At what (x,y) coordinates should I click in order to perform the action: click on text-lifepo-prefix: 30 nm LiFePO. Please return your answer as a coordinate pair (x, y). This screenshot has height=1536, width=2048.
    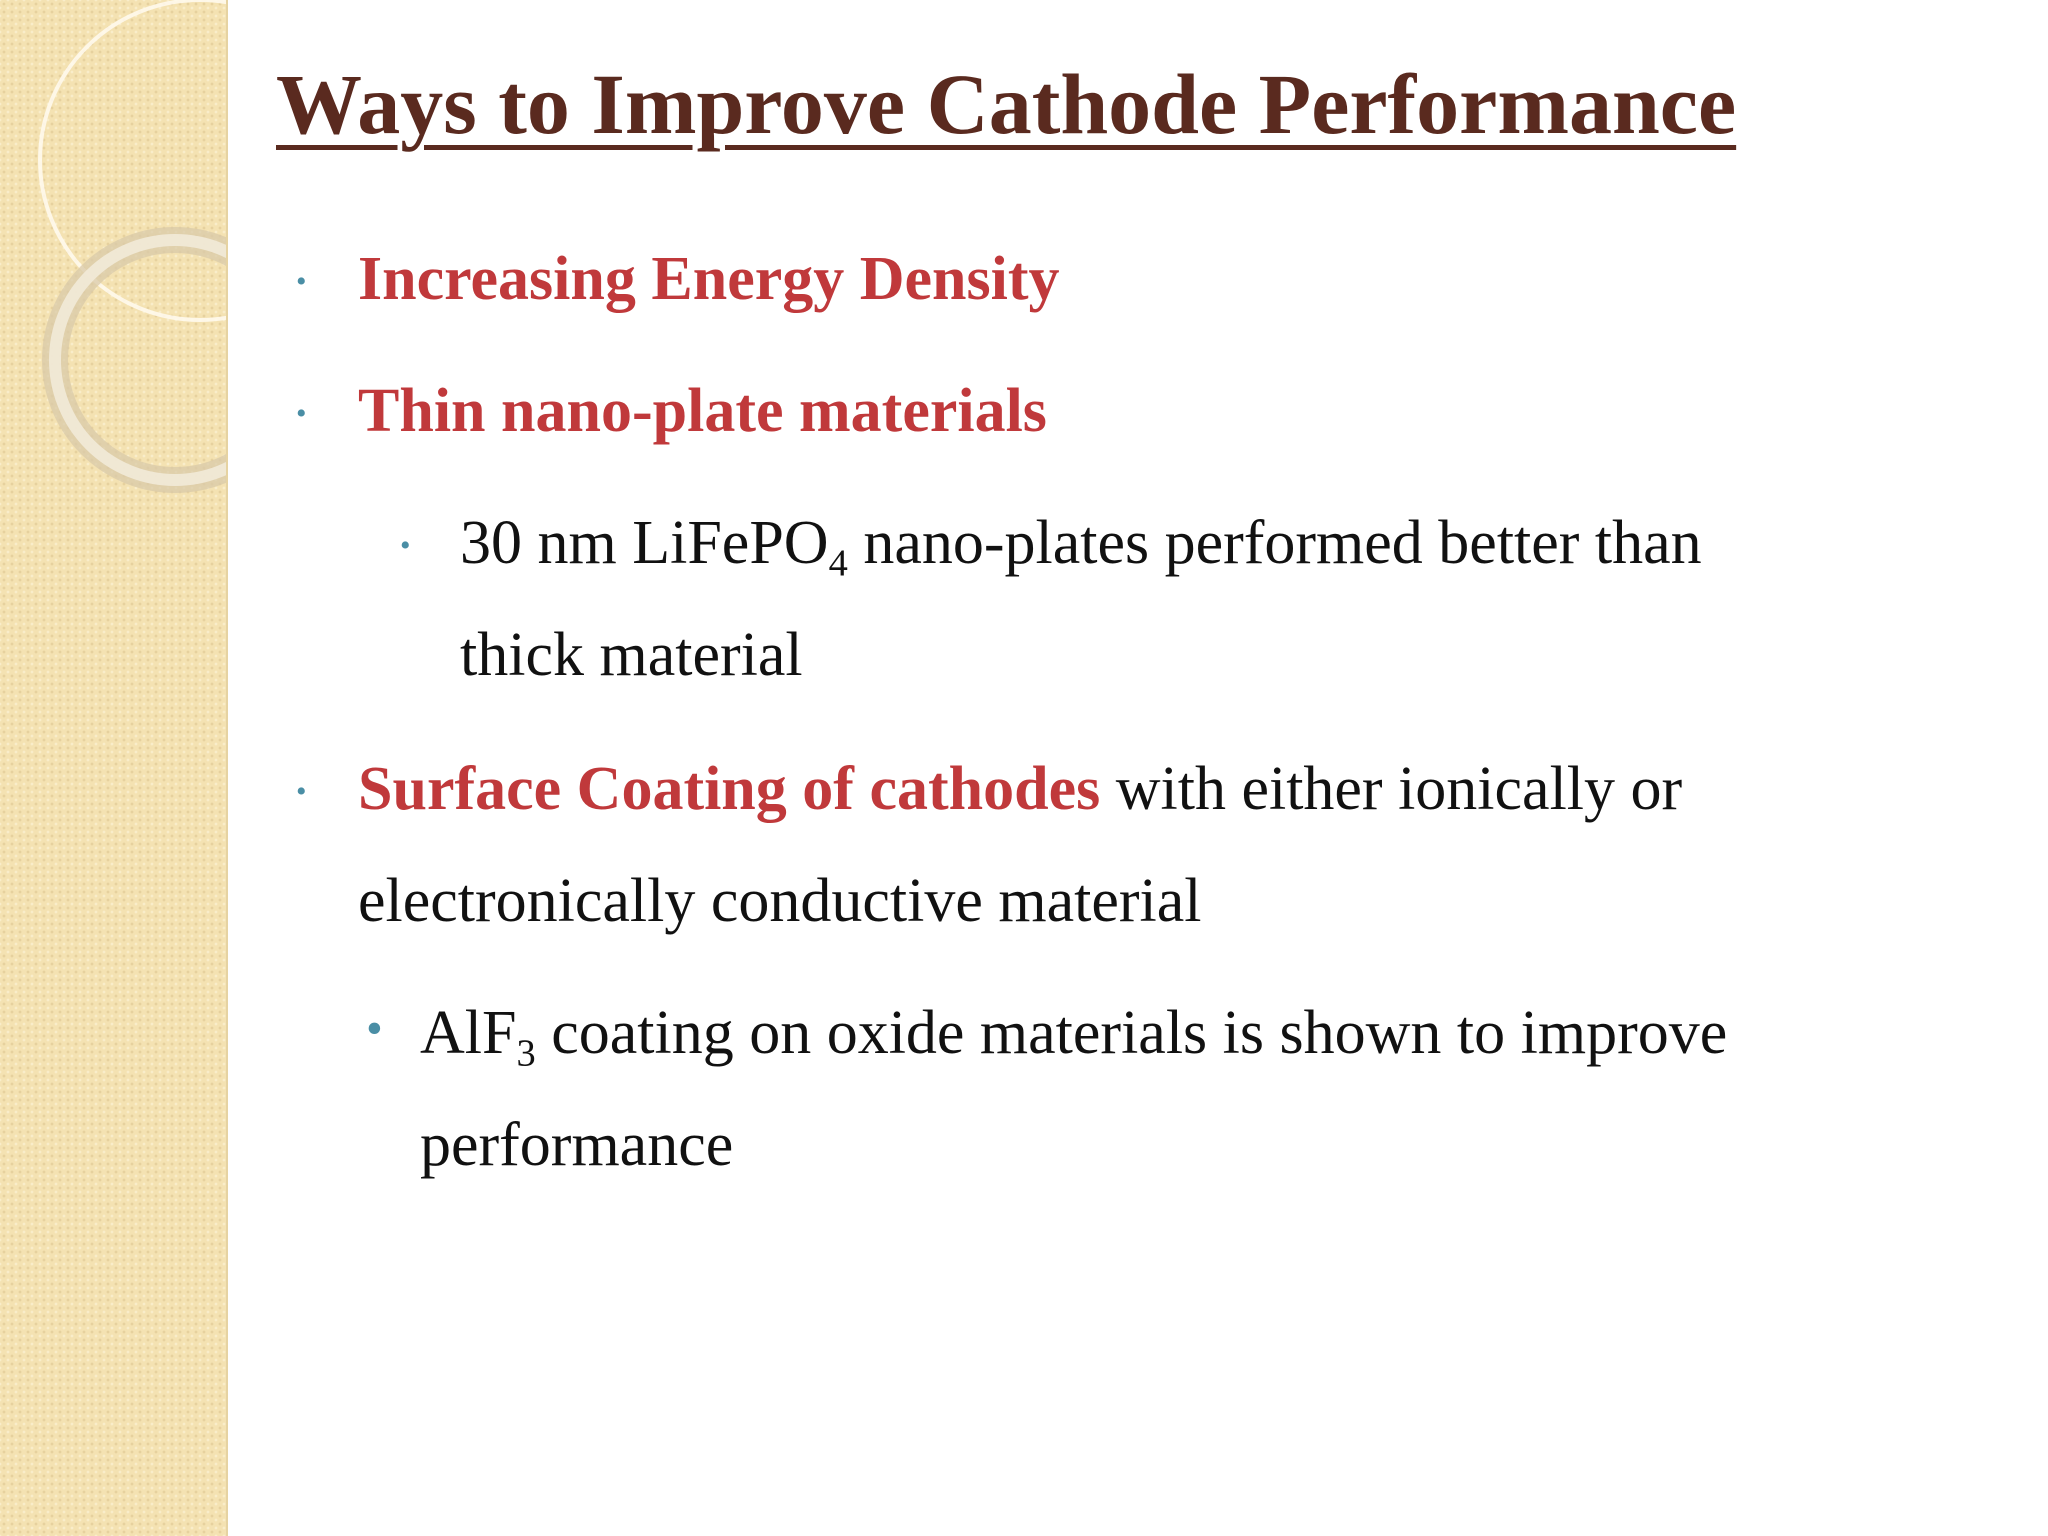
    Looking at the image, I should click on (644, 543).